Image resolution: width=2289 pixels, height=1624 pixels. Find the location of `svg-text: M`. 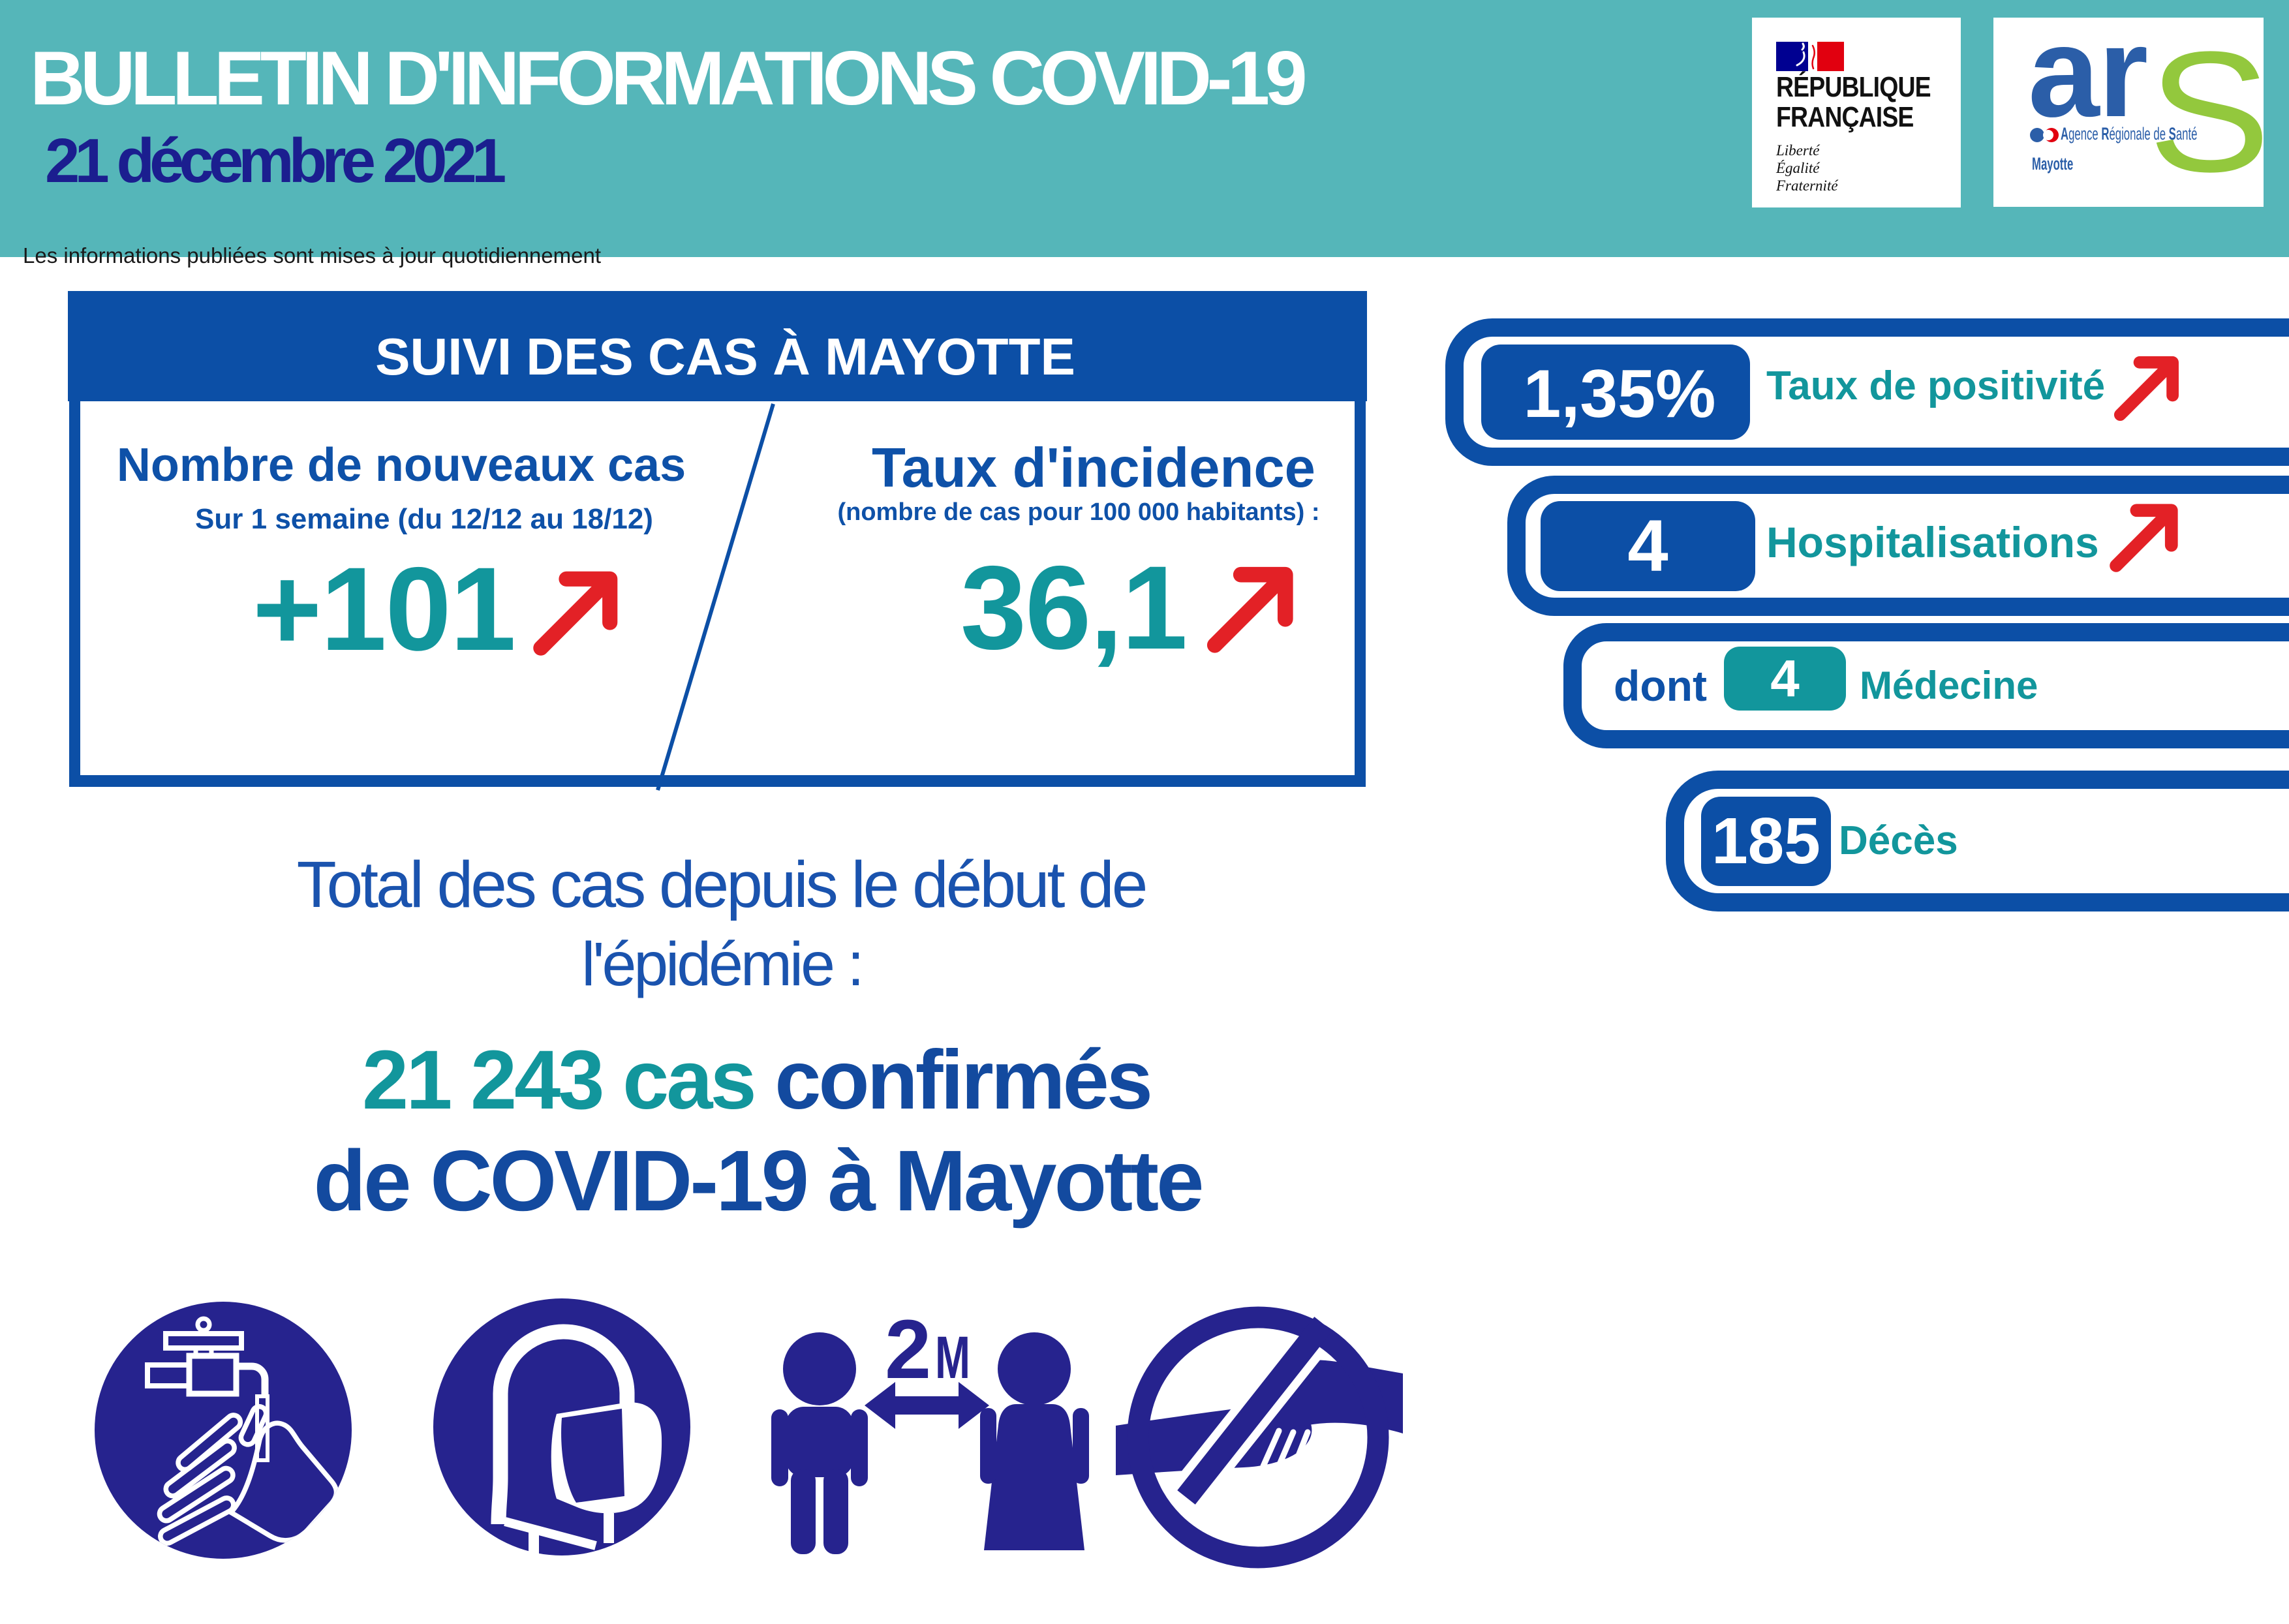

svg-text: M is located at coordinates (952, 1358).